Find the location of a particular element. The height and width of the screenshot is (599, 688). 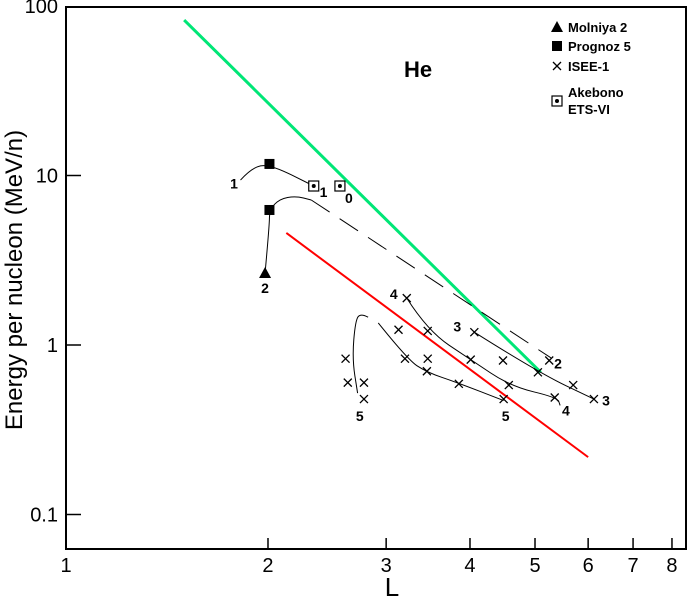

y-tick-label: 0.1 is located at coordinates (44, 516).